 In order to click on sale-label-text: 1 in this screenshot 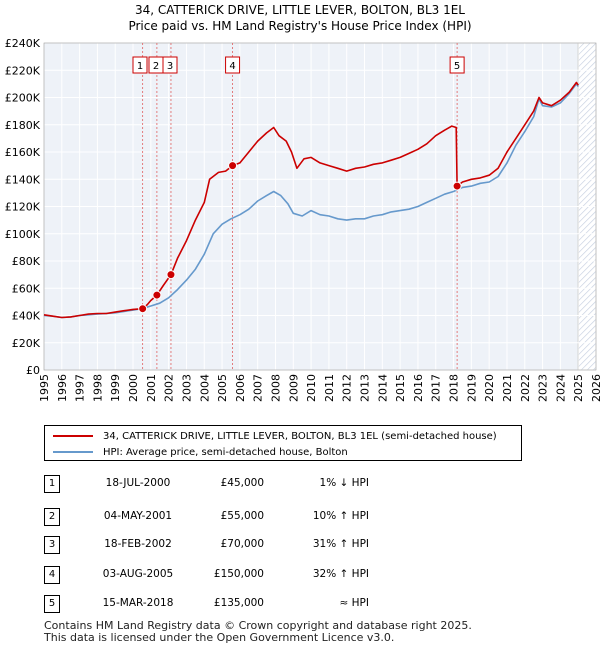, I will do `click(140, 66)`.